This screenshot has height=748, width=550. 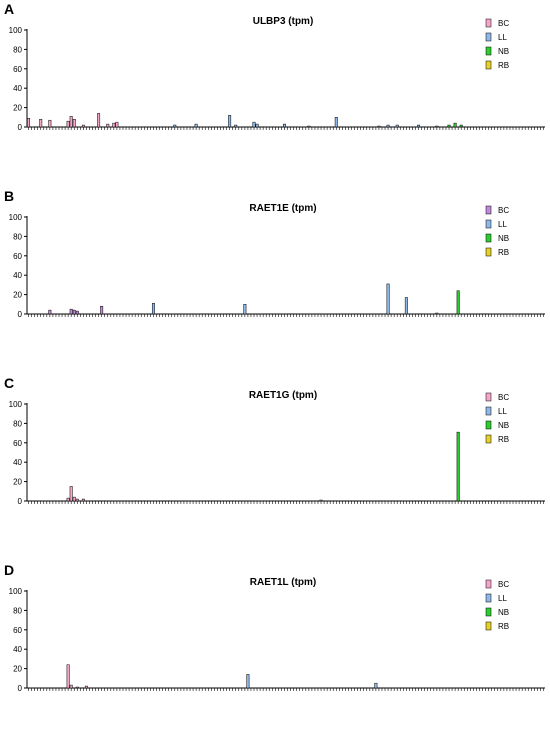 I want to click on panel-letter: C, so click(x=9, y=383).